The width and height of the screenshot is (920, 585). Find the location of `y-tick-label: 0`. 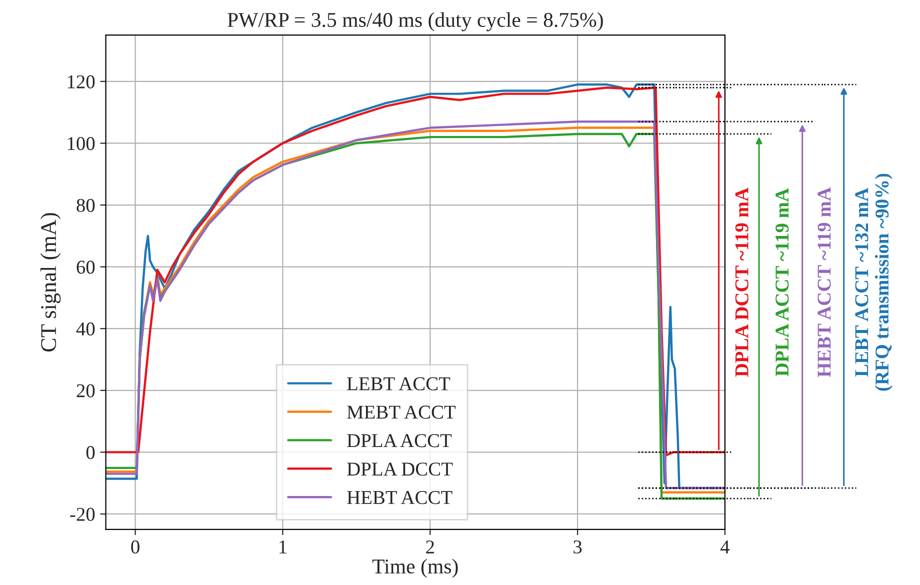

y-tick-label: 0 is located at coordinates (90, 453).